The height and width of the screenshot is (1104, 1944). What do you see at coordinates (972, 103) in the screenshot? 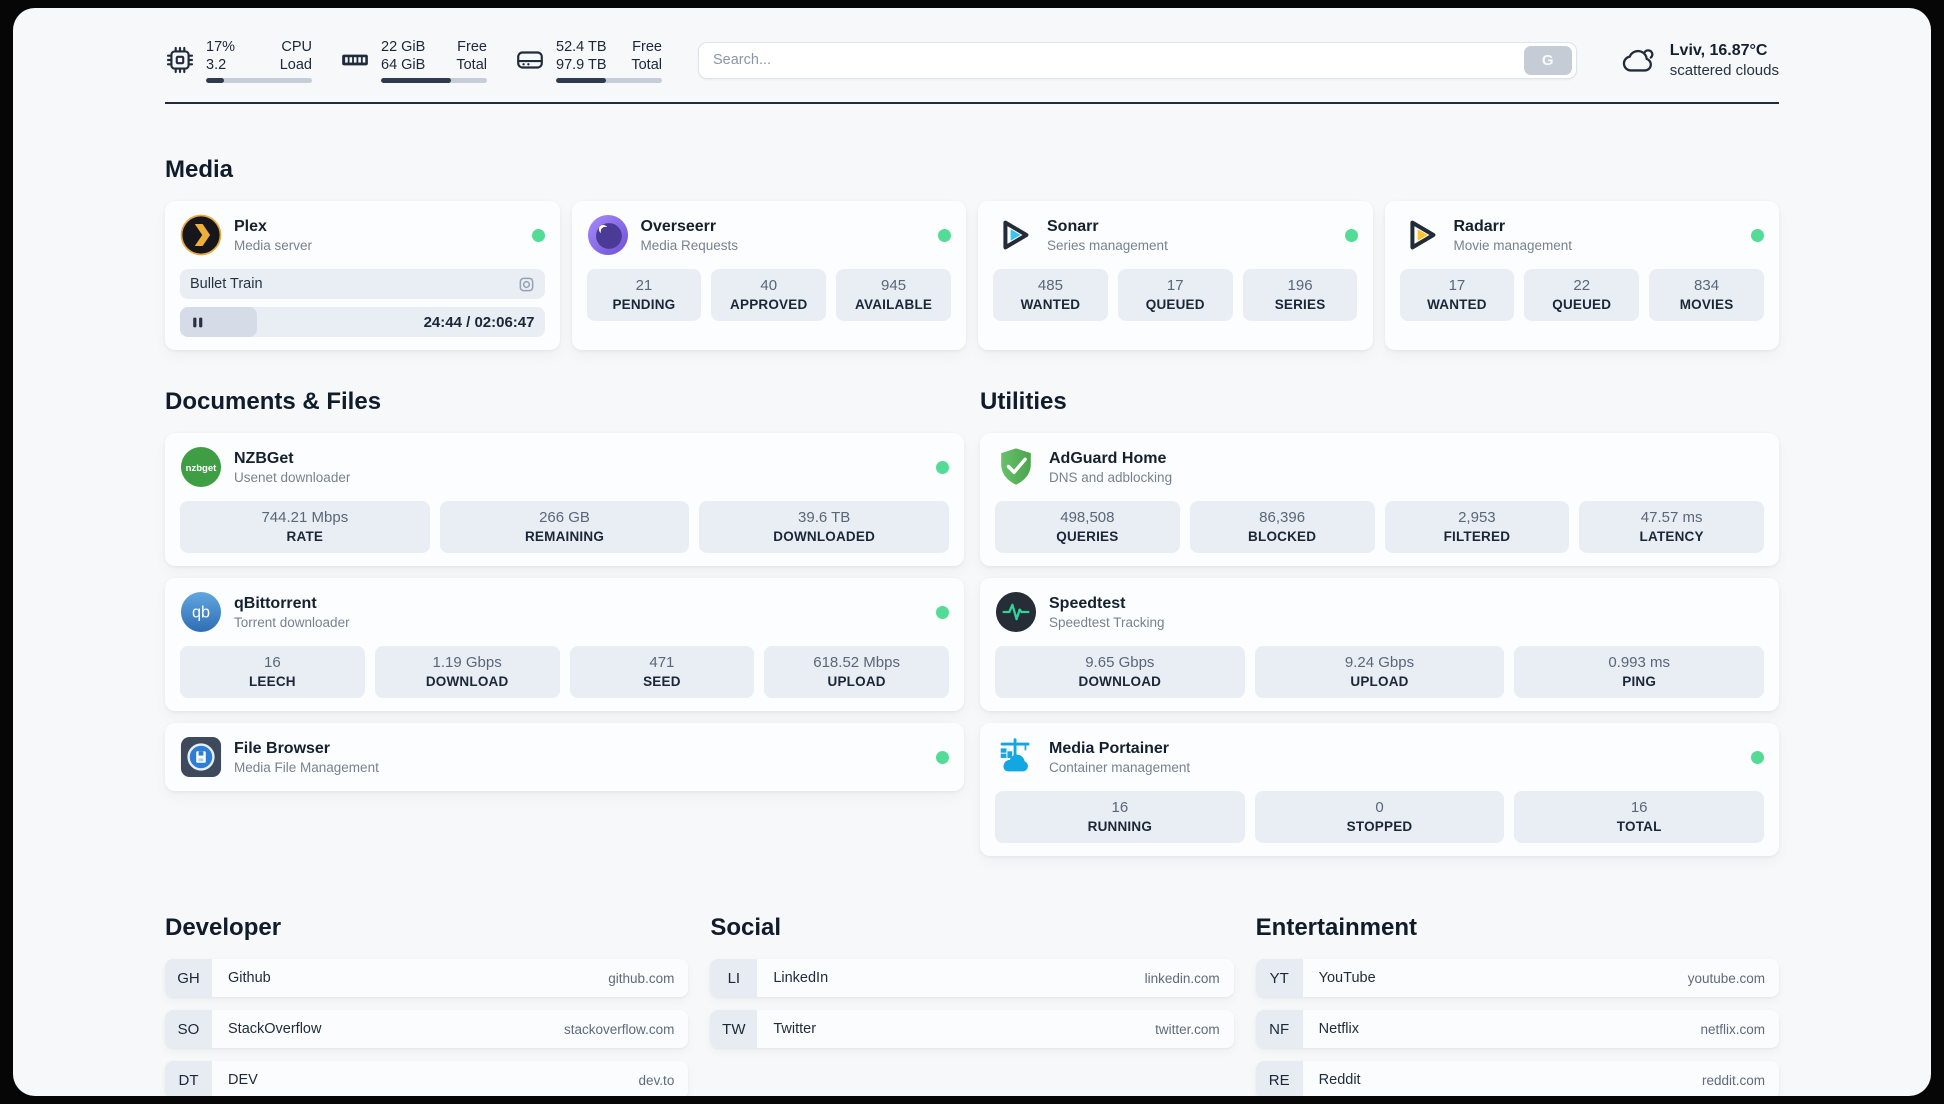
I see `header-divider` at bounding box center [972, 103].